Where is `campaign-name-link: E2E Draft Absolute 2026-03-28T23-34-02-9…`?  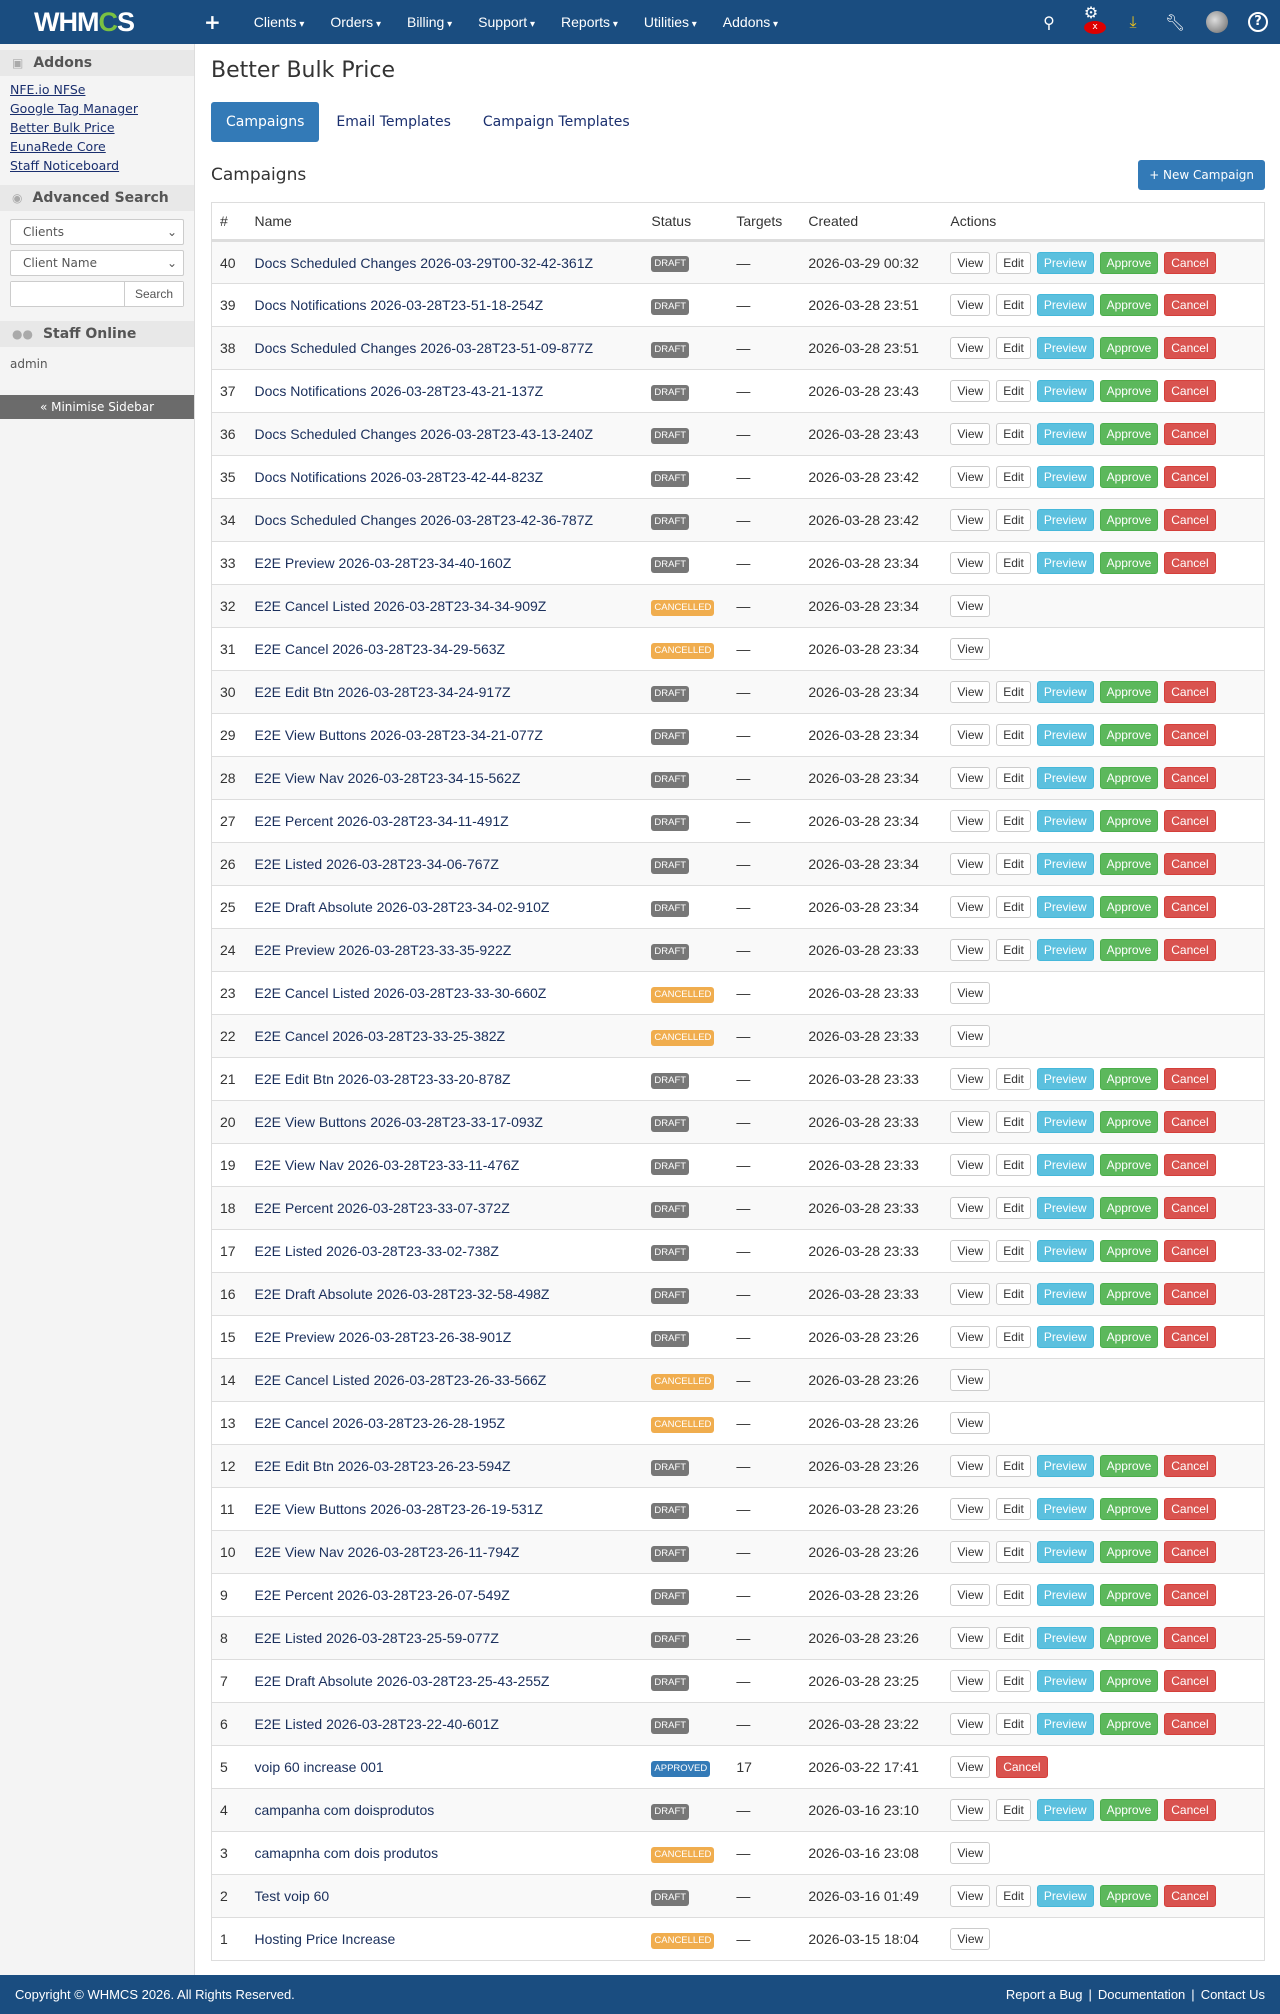 campaign-name-link: E2E Draft Absolute 2026-03-28T23-34-02-9… is located at coordinates (445, 907).